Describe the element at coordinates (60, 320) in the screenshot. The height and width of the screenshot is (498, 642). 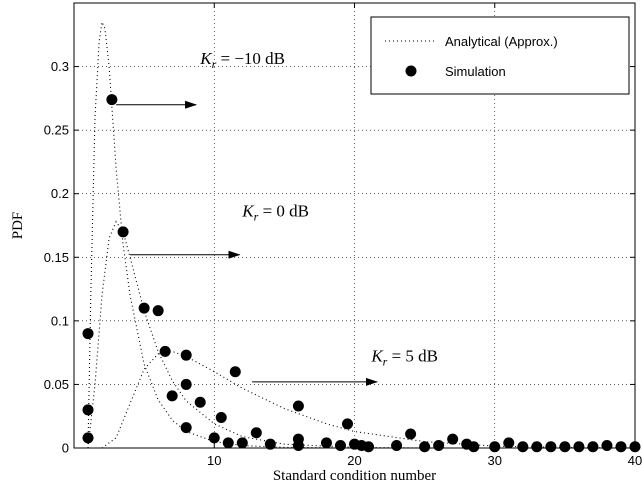
I see `y-tick-label: 0.1` at that location.